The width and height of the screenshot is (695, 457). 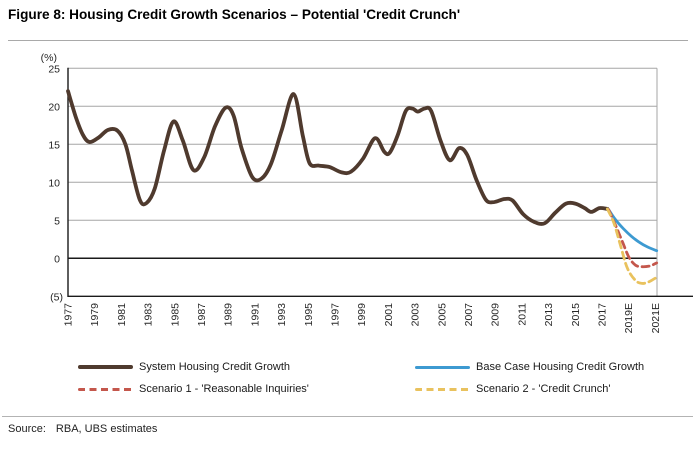 I want to click on x-tick-label: 2017, so click(x=603, y=315).